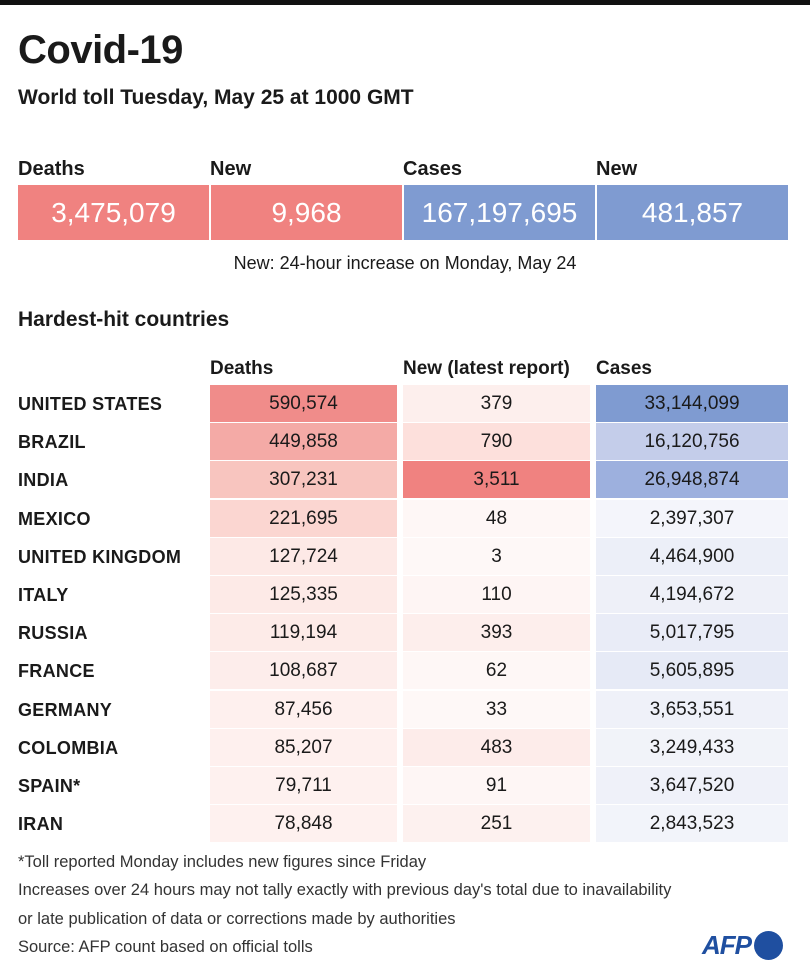 This screenshot has height=978, width=810. Describe the element at coordinates (65, 709) in the screenshot. I see `country-name: GERMANY` at that location.